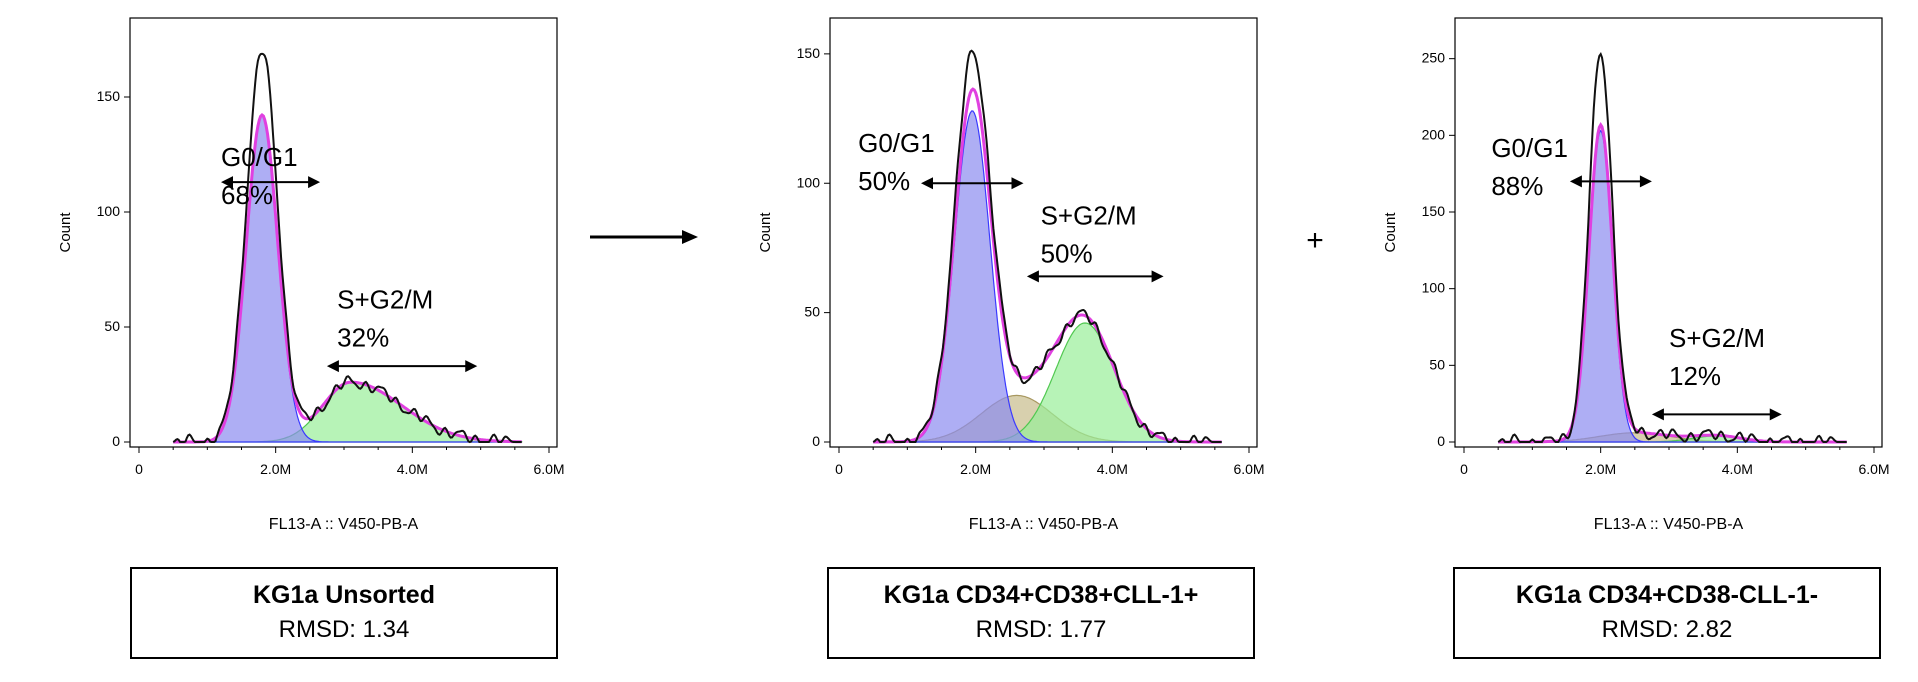 This screenshot has width=1918, height=682. I want to click on caption-rmsd: RMSD: 1.77, so click(1041, 629).